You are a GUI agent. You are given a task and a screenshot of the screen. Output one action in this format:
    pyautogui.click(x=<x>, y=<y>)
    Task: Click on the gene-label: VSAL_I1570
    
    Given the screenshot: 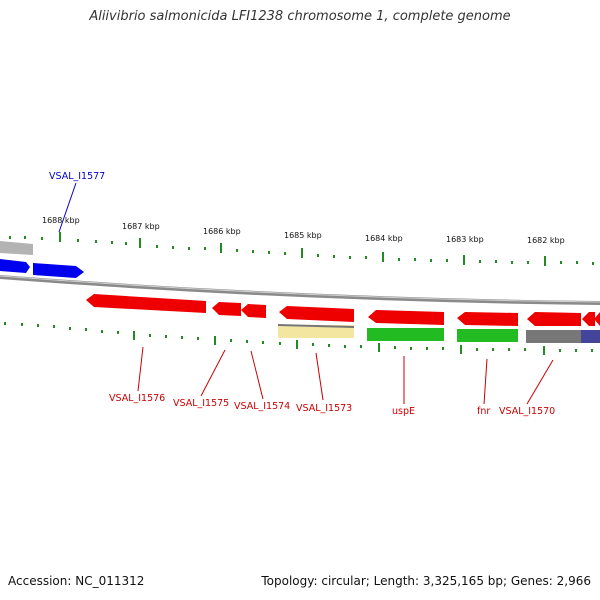 What is the action you would take?
    pyautogui.click(x=527, y=411)
    